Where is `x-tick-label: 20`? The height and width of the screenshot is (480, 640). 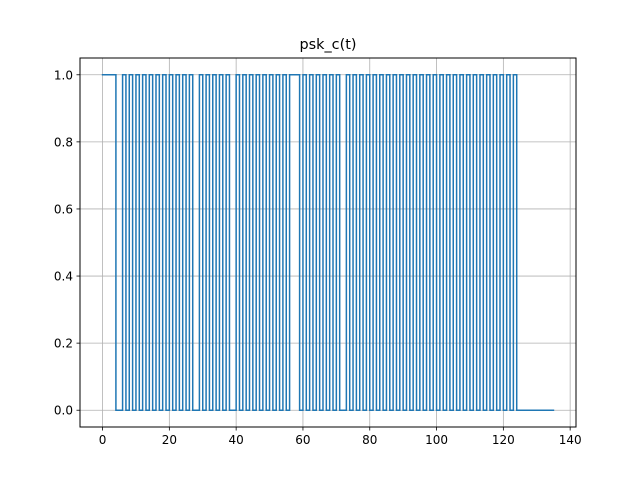 x-tick-label: 20 is located at coordinates (169, 440).